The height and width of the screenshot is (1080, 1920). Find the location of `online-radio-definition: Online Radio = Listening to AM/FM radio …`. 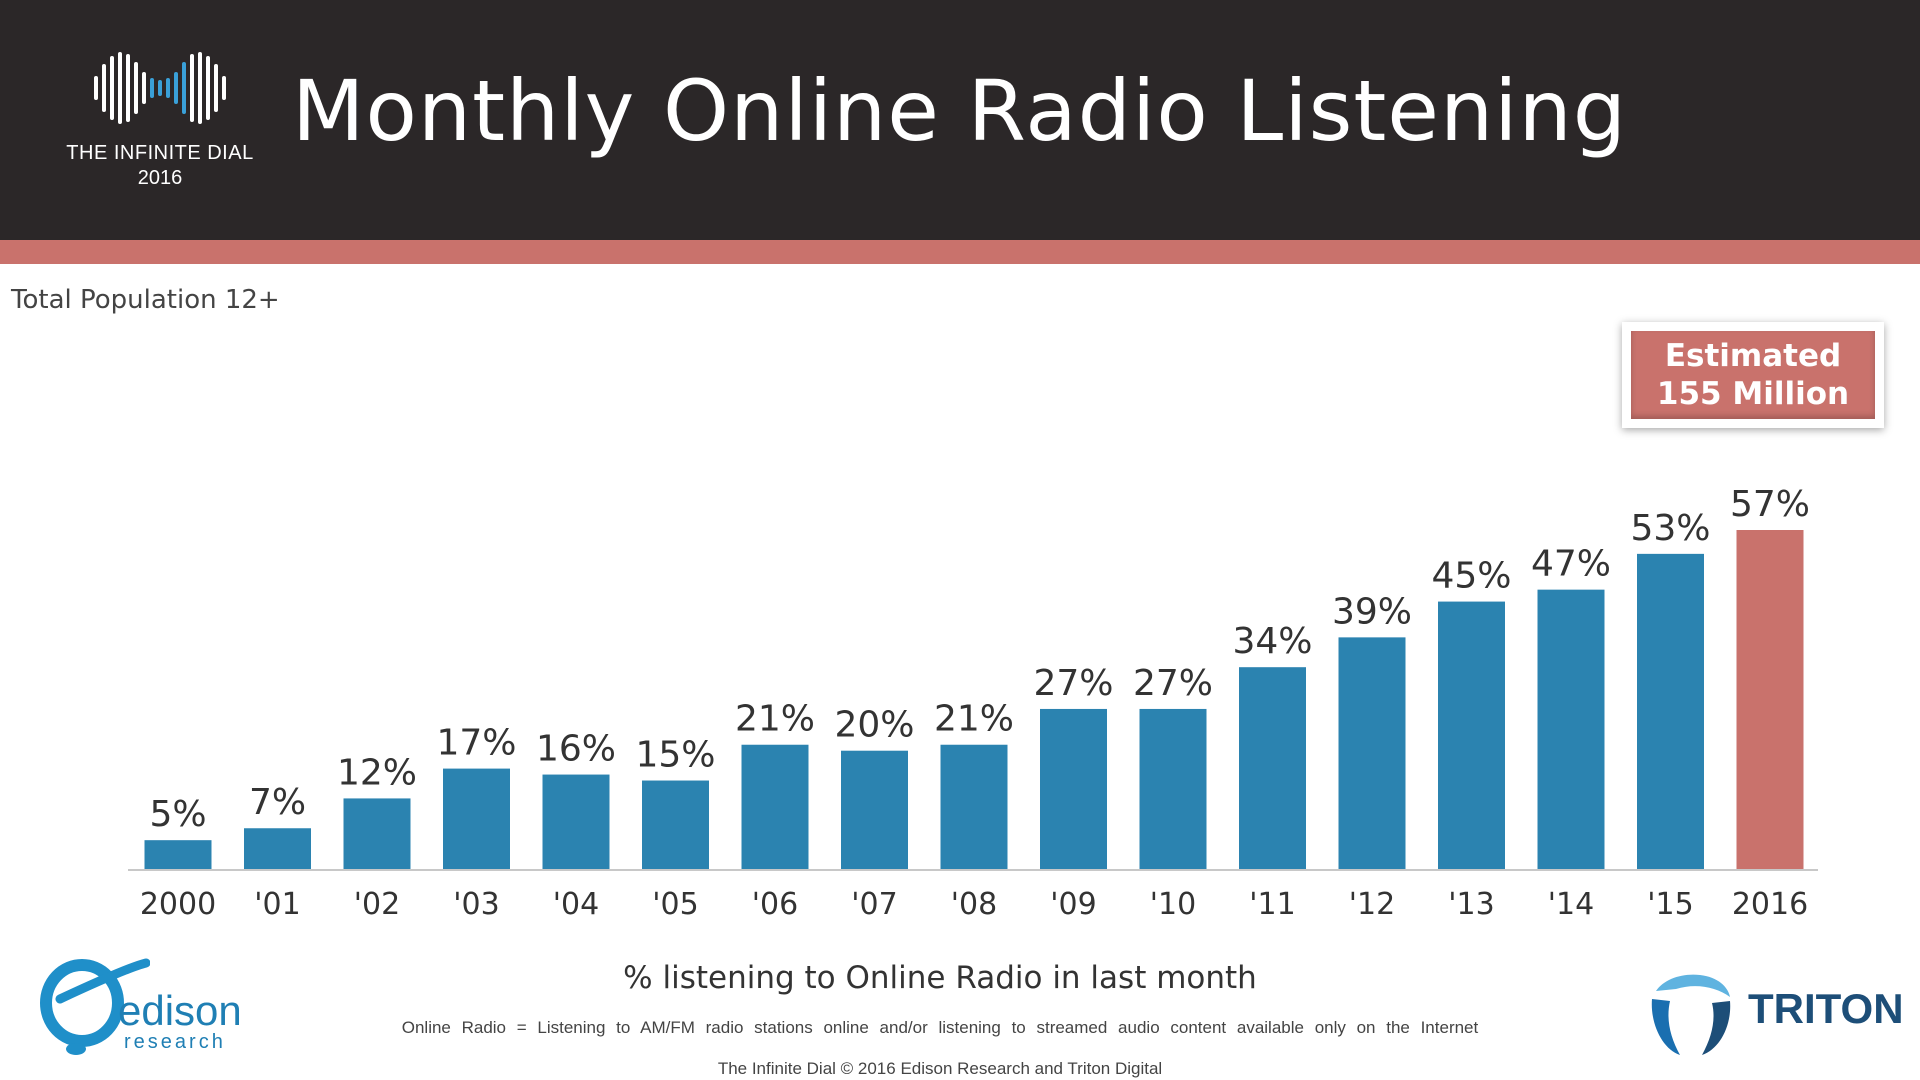

online-radio-definition: Online Radio = Listening to AM/FM radio … is located at coordinates (940, 1027).